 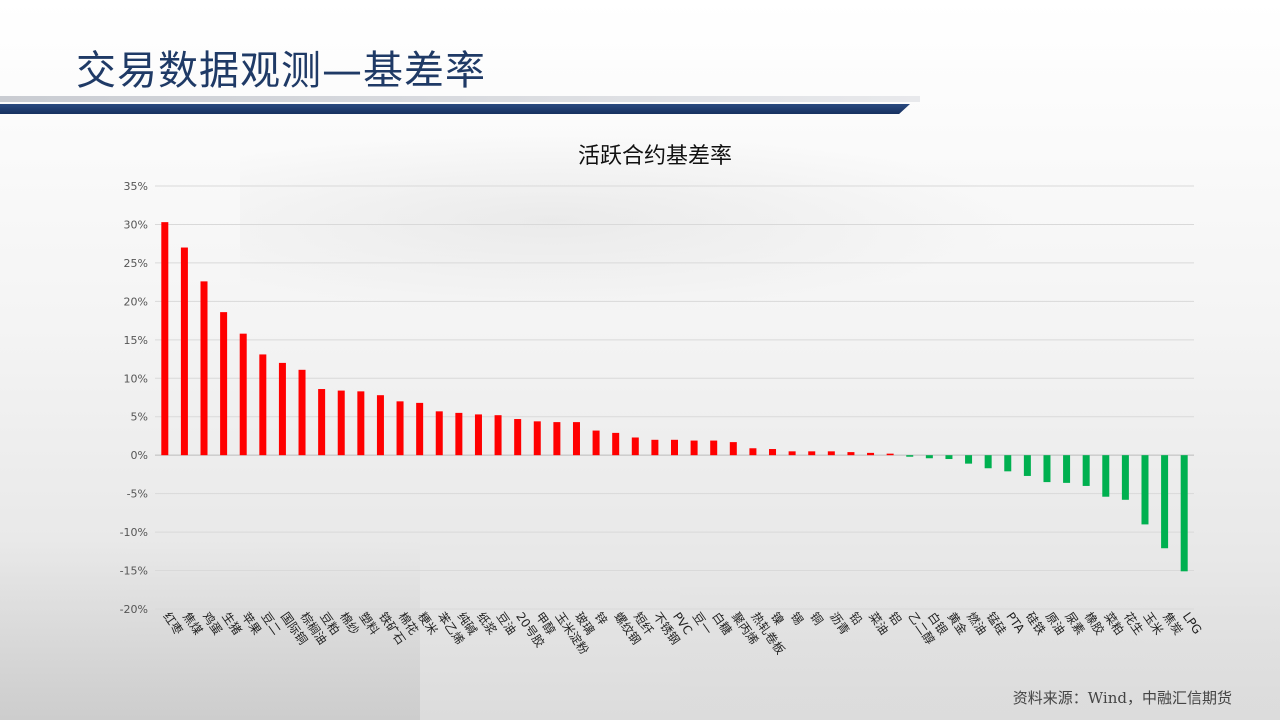 What do you see at coordinates (139, 455) in the screenshot?
I see `y-tick-label: 0%` at bounding box center [139, 455].